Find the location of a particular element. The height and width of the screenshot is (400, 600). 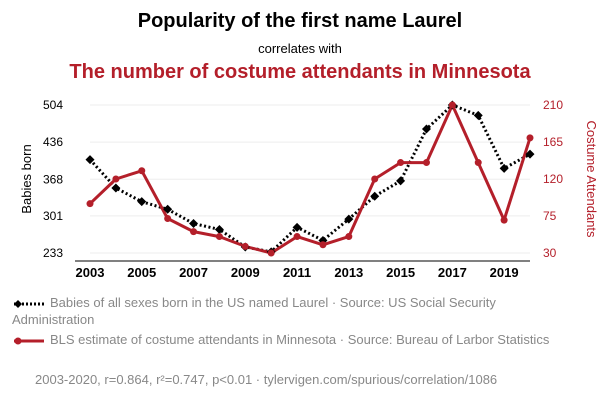

y-right-tick-label: 120 is located at coordinates (553, 179).